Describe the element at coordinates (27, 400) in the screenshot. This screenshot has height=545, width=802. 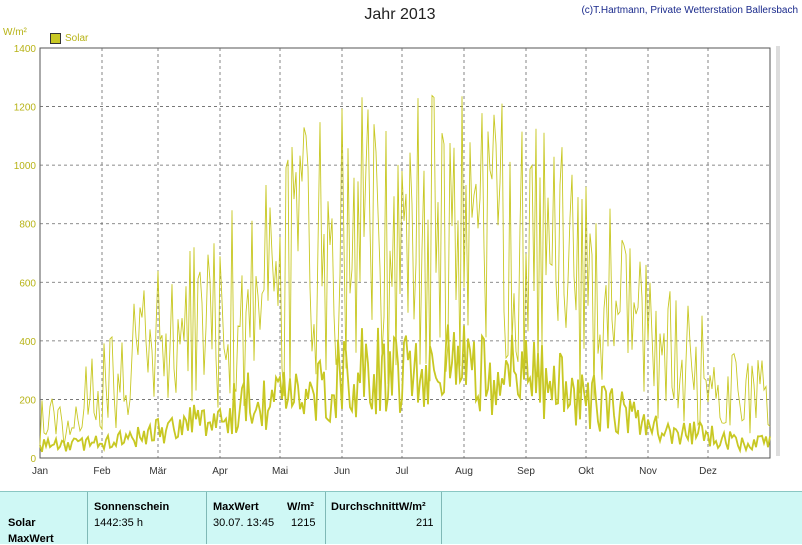
I see `y-tick-label: 200` at that location.